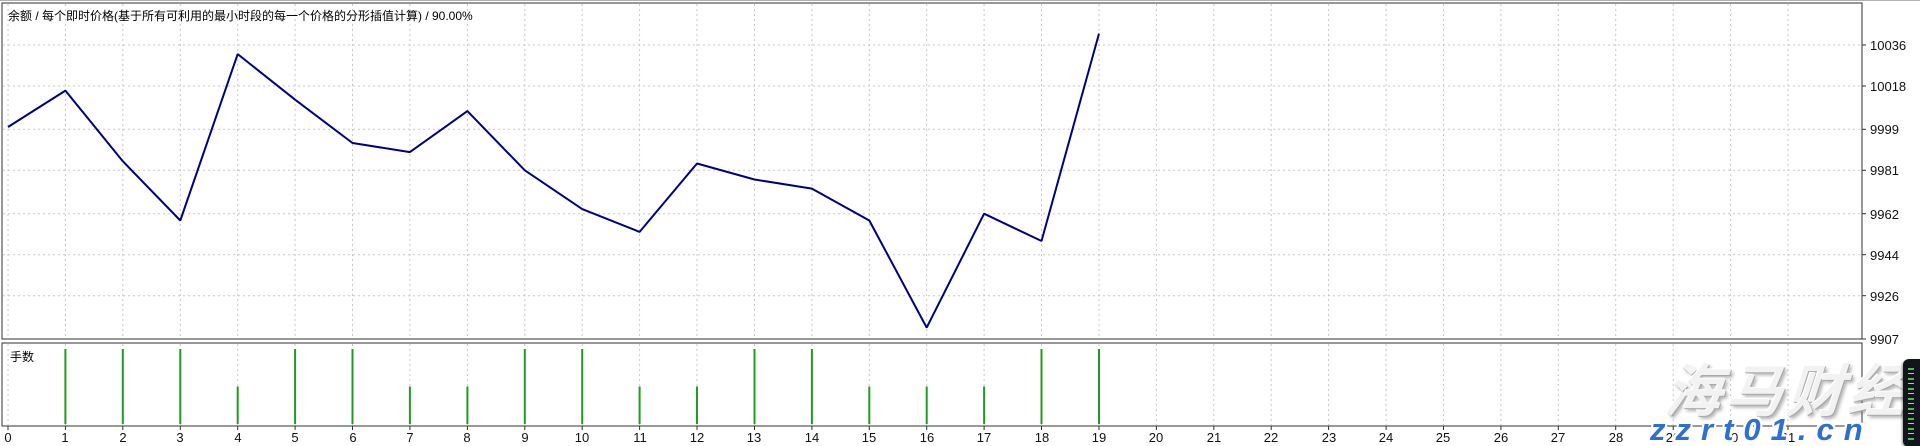  What do you see at coordinates (1884, 255) in the screenshot?
I see `y-axis-label: 9944` at bounding box center [1884, 255].